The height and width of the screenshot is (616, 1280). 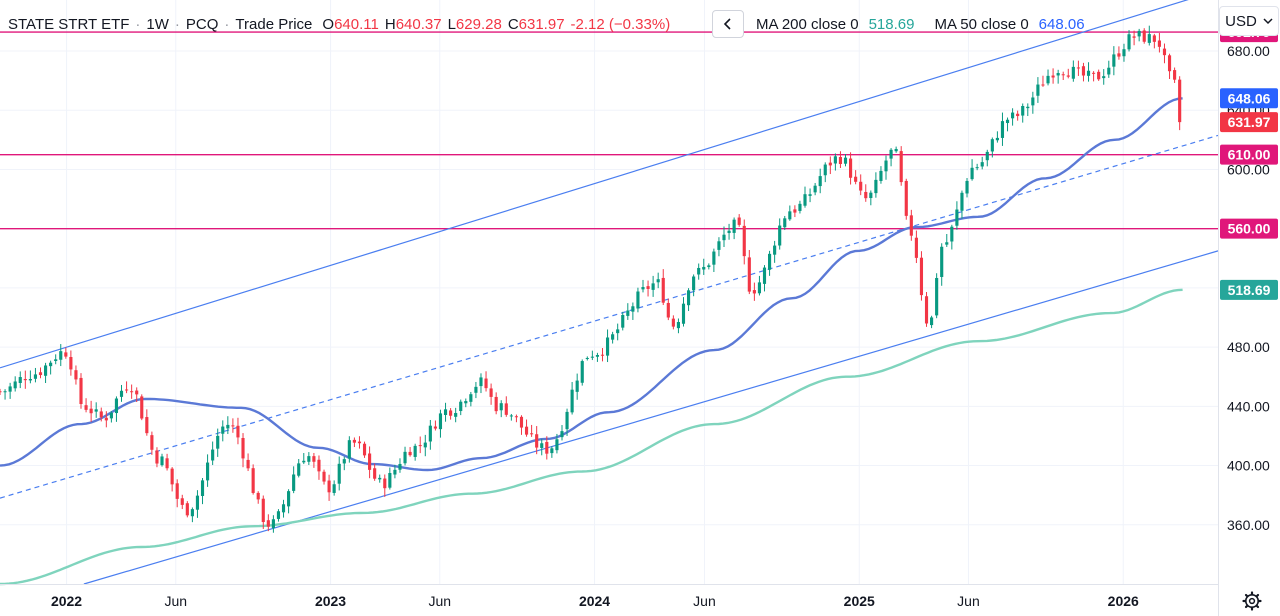 I want to click on high-label: H, so click(x=390, y=24).